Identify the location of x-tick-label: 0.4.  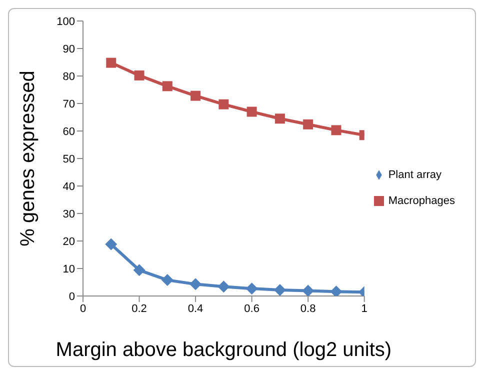
(196, 308).